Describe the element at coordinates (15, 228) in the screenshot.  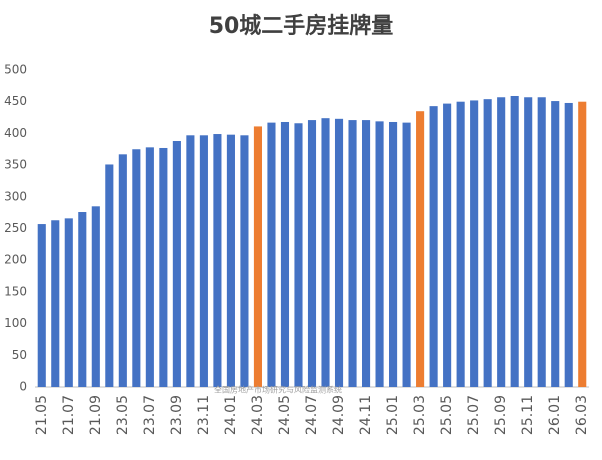
I see `y-tick-label: 250` at that location.